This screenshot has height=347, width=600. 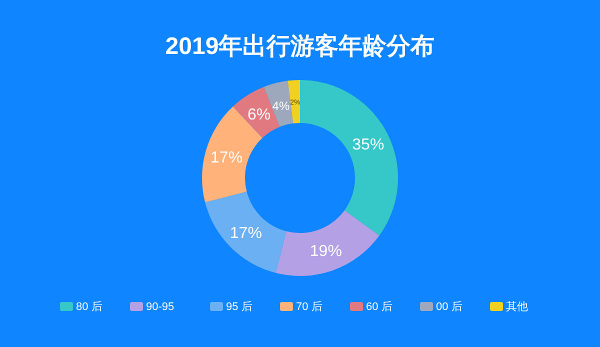 What do you see at coordinates (517, 306) in the screenshot?
I see `legend-label: 其他` at bounding box center [517, 306].